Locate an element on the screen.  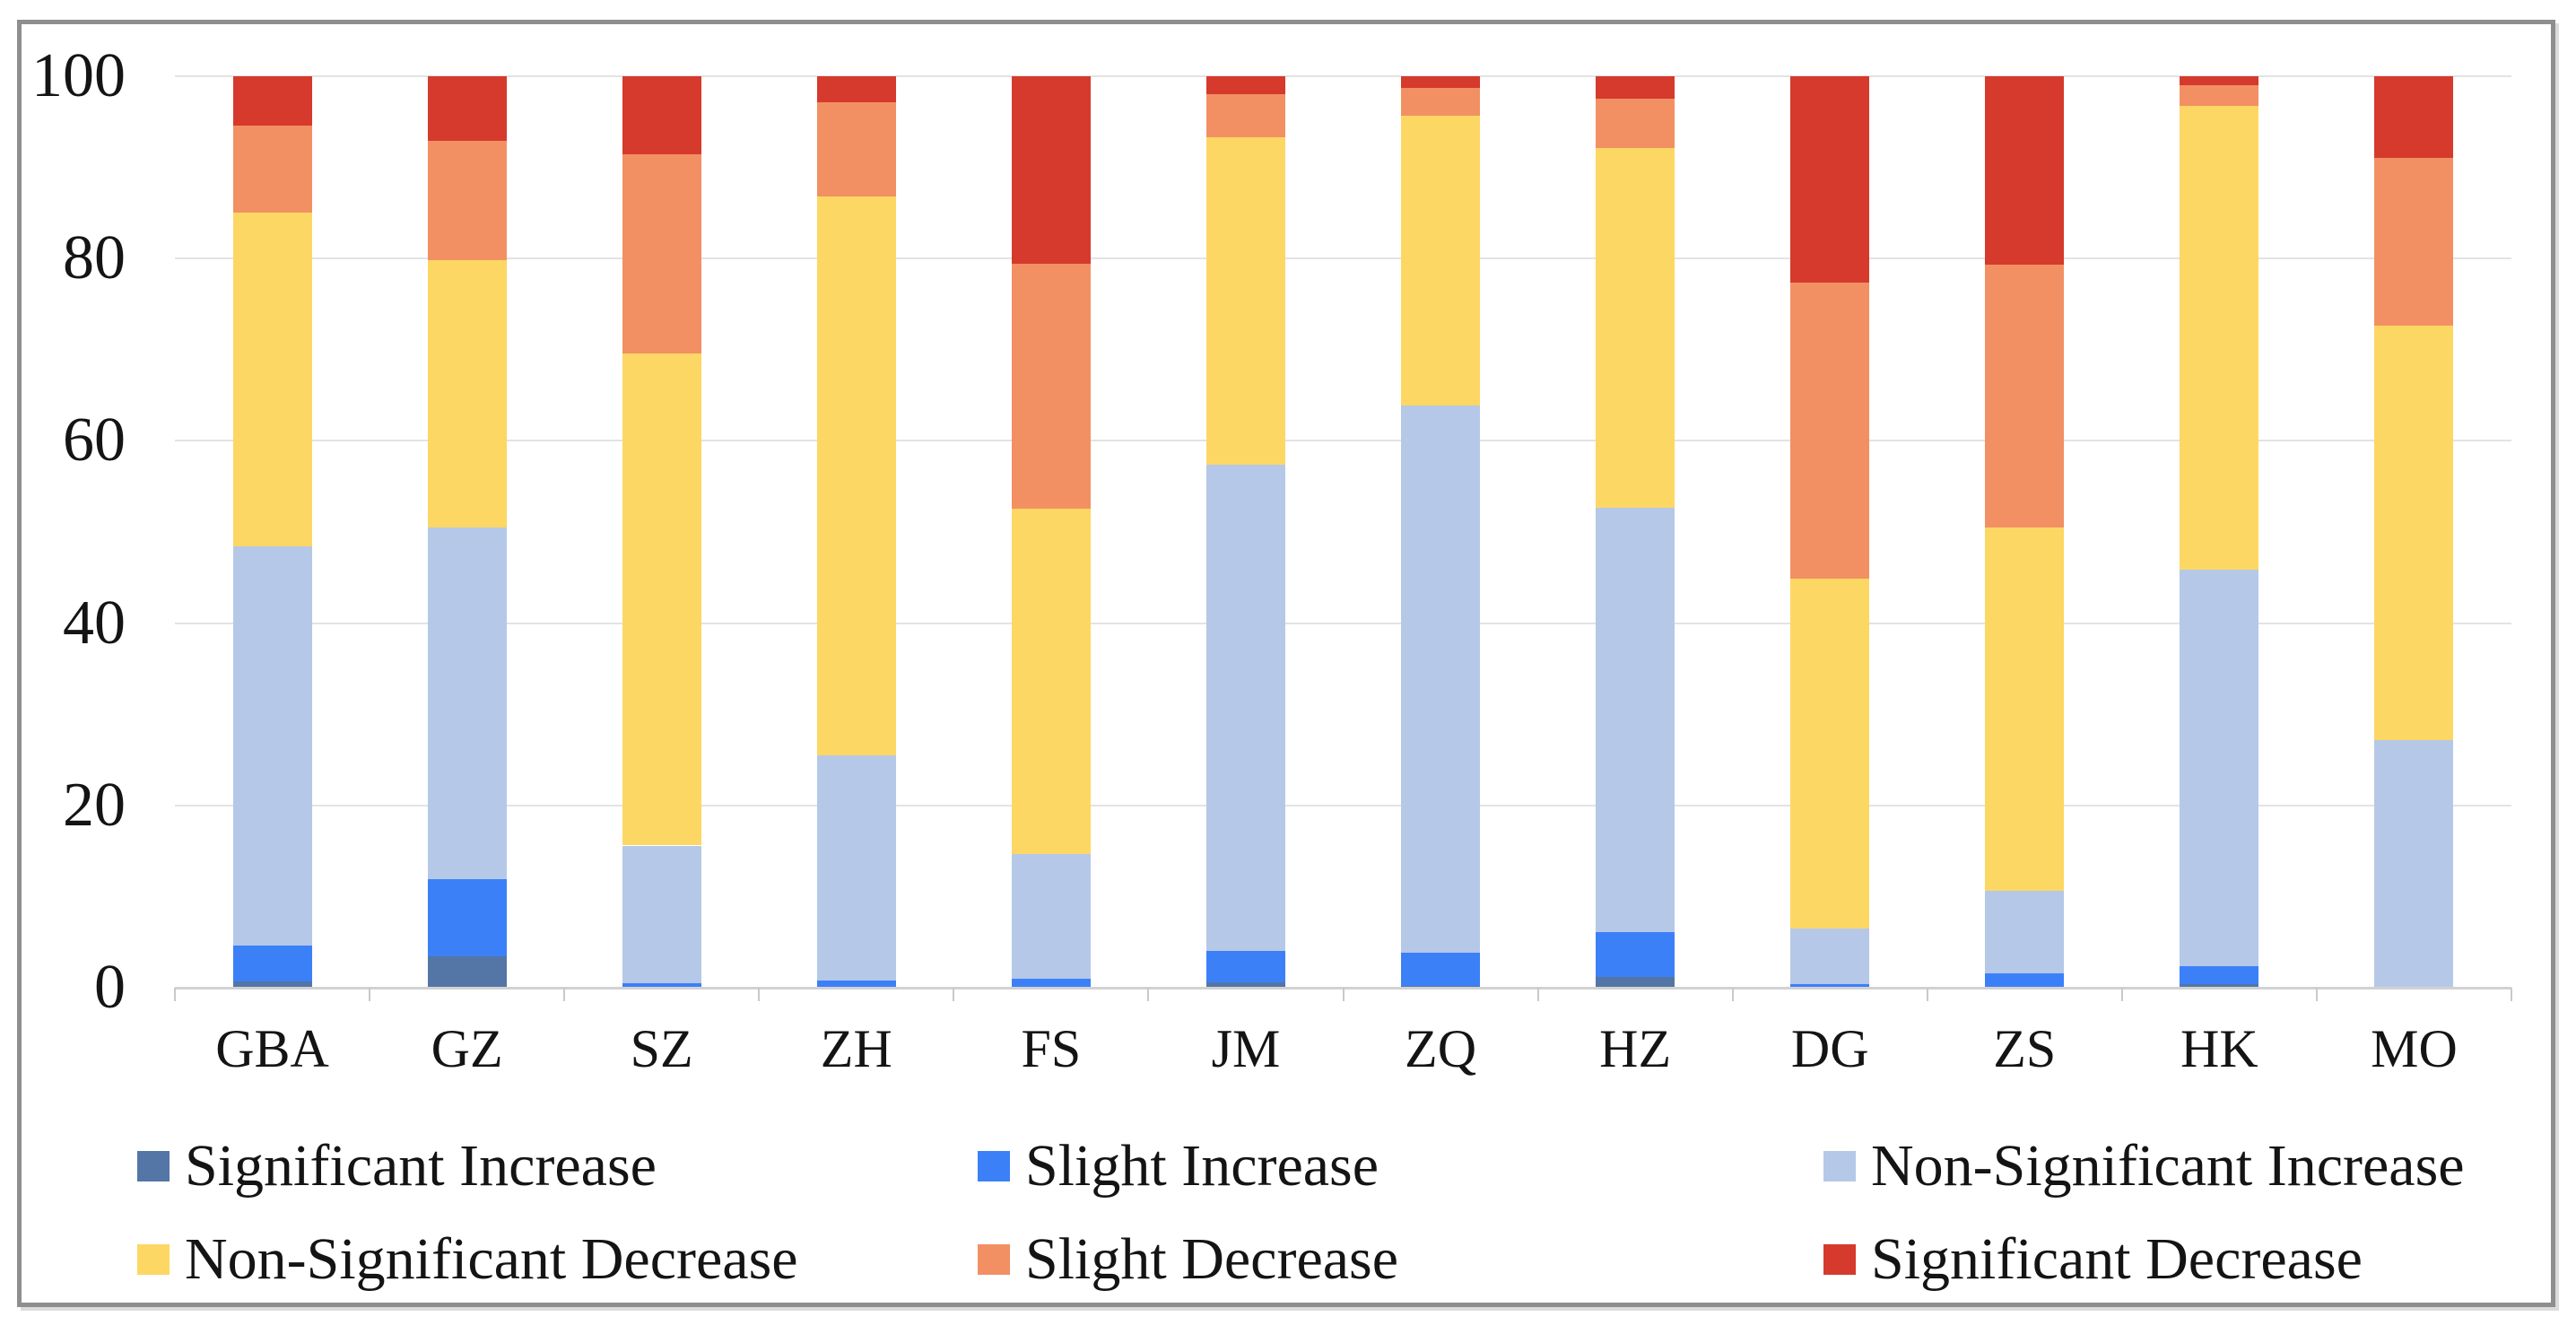
legend-item-significant-decrease: Significant Decrease is located at coordinates (2093, 1259).